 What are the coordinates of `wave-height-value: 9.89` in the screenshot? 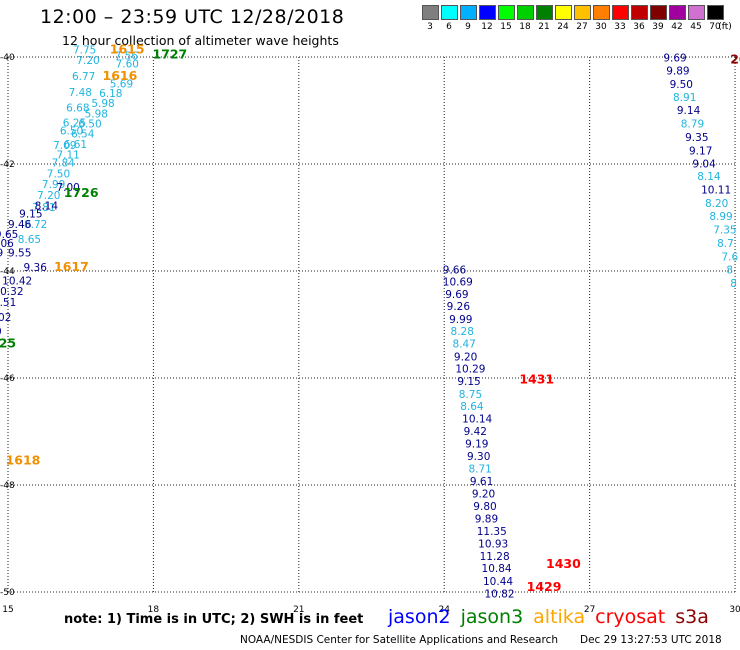 It's located at (677, 72).